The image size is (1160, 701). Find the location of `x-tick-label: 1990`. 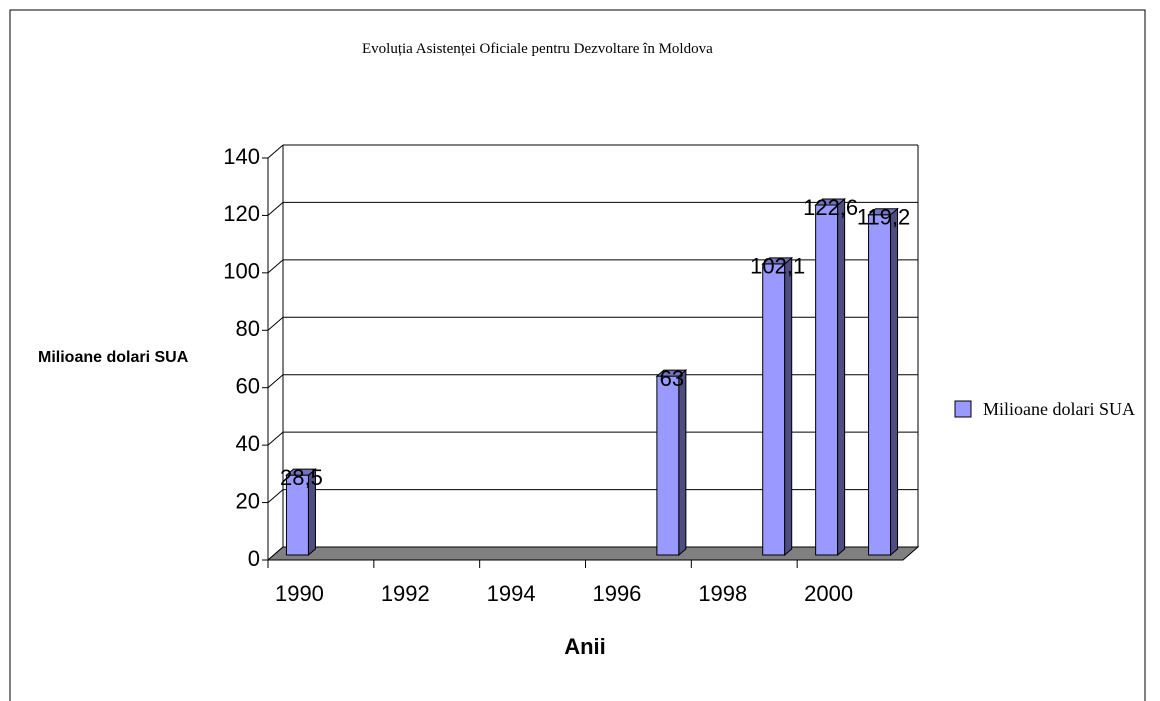

x-tick-label: 1990 is located at coordinates (299, 593).